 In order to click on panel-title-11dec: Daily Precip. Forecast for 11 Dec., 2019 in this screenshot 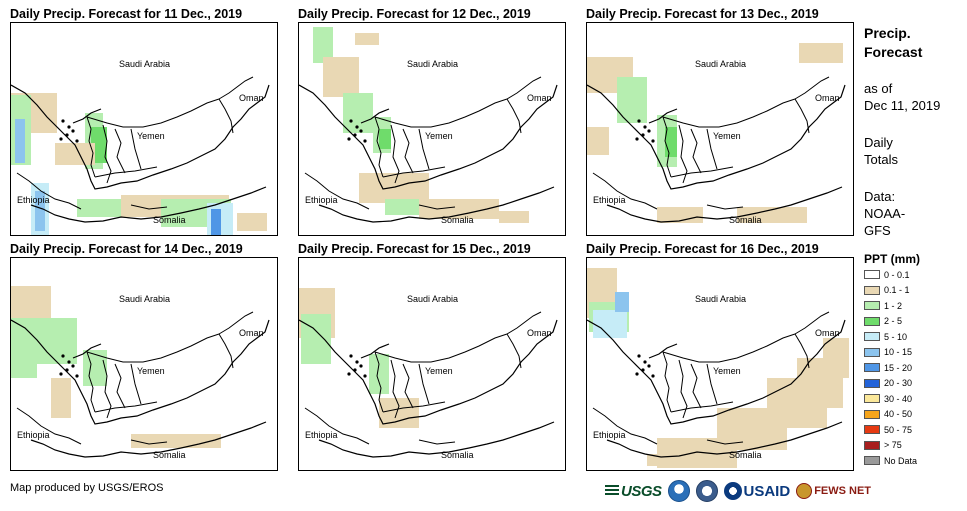, I will do `click(126, 14)`.